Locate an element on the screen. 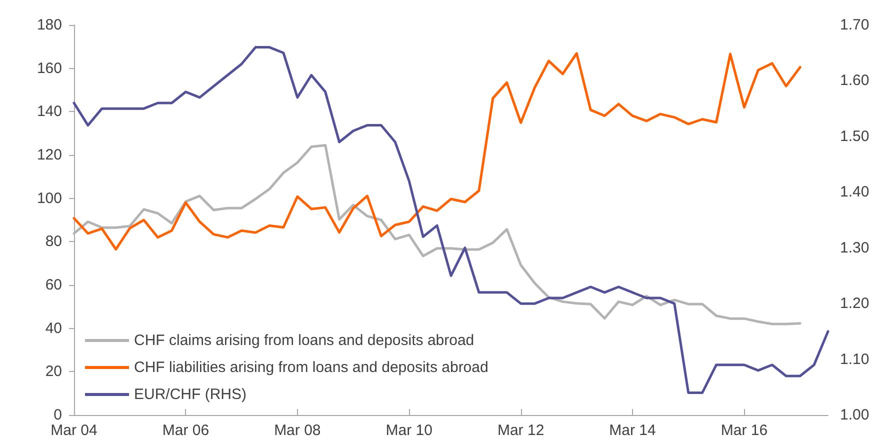  legend-label: CHF liabilities arising from loans and deposits abroad is located at coordinates (311, 367).